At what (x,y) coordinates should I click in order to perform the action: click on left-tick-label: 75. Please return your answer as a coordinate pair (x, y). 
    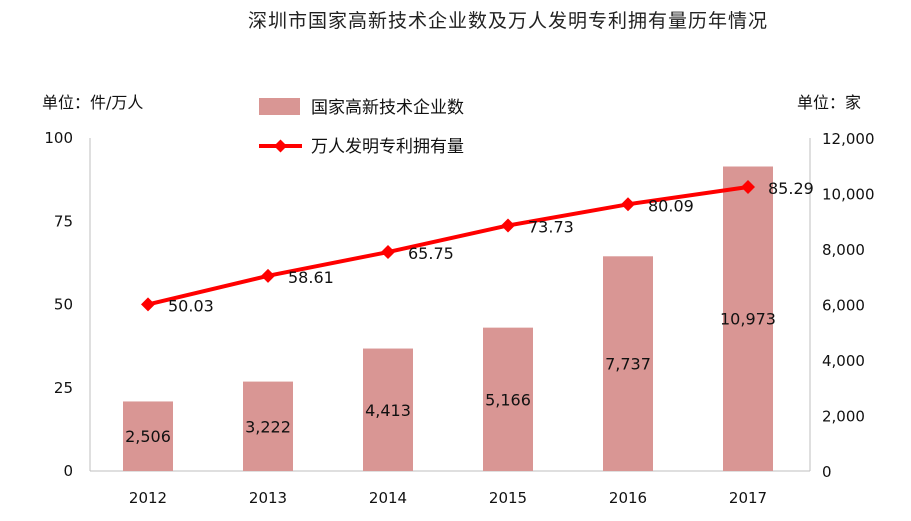
    Looking at the image, I should click on (63, 221).